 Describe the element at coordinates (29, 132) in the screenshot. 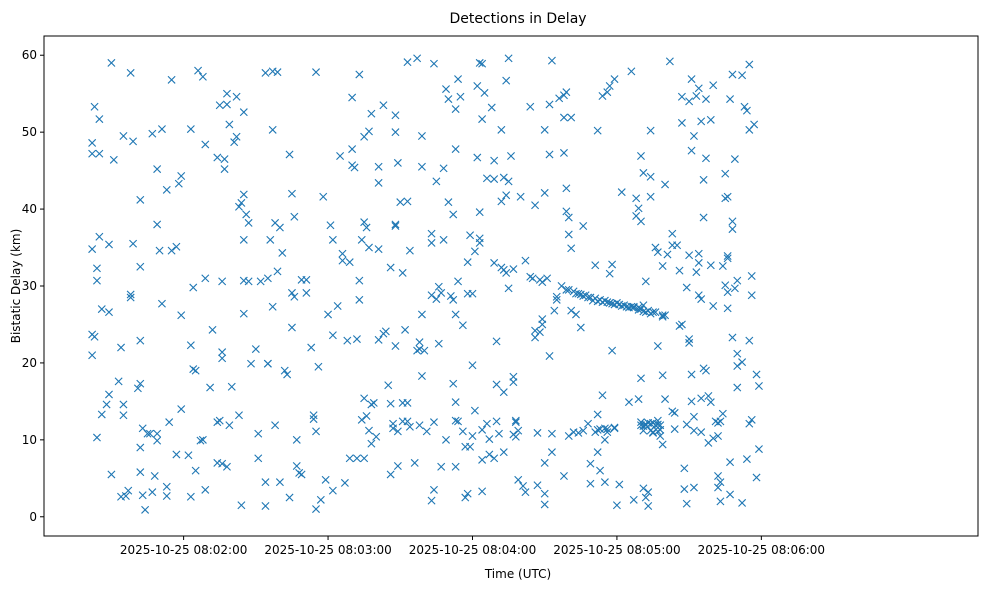

I see `y-tick-label: 50` at that location.